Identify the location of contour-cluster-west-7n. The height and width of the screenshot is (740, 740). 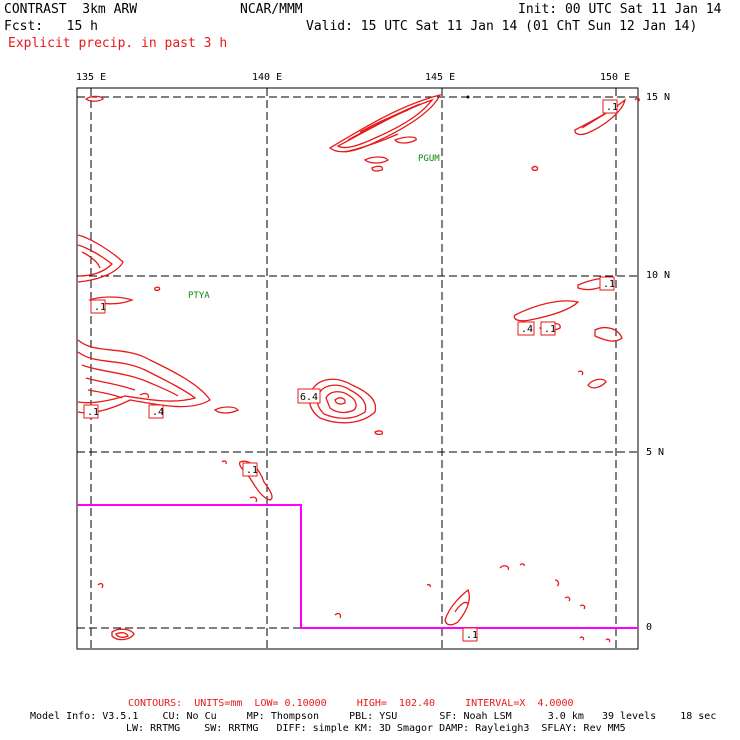
(158, 376).